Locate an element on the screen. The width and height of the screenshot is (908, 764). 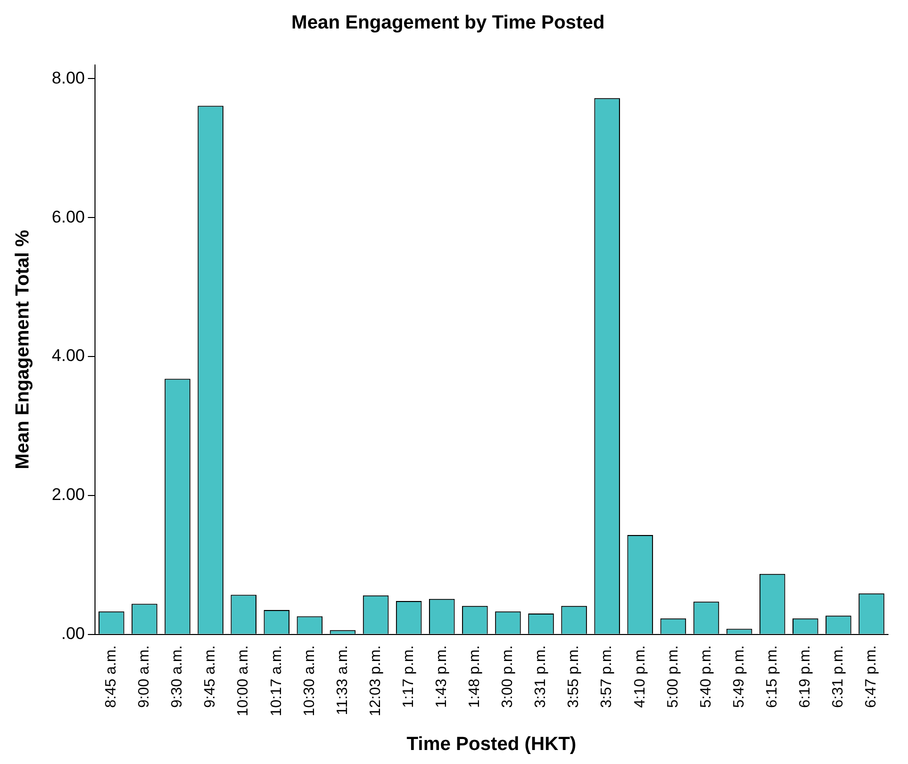
x-tick-label: 9:45 a.m. is located at coordinates (210, 676).